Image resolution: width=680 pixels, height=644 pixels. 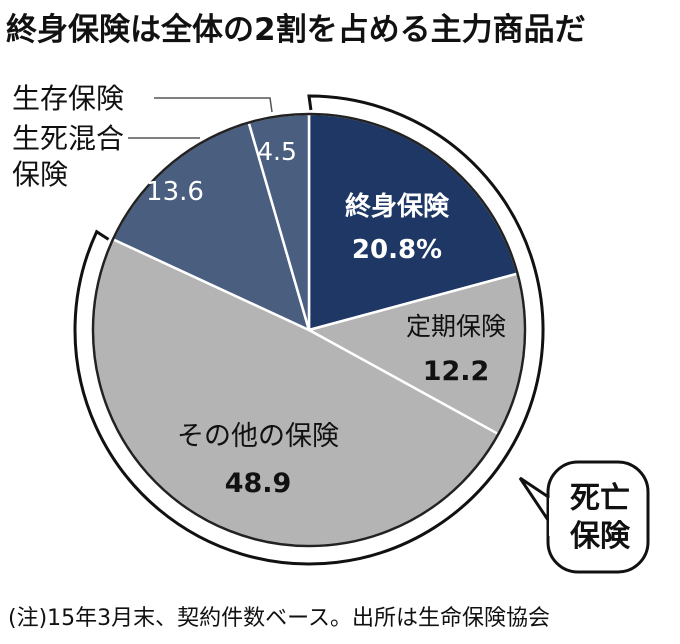 I want to click on external-label-5: 生存保険, so click(x=68, y=98).